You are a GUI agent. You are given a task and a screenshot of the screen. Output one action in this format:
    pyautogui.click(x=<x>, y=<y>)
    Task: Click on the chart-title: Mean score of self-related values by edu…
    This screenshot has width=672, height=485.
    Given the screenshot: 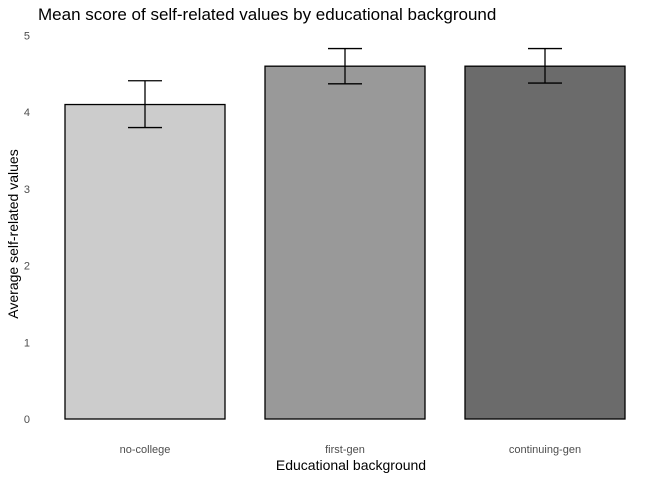 What is the action you would take?
    pyautogui.click(x=267, y=14)
    